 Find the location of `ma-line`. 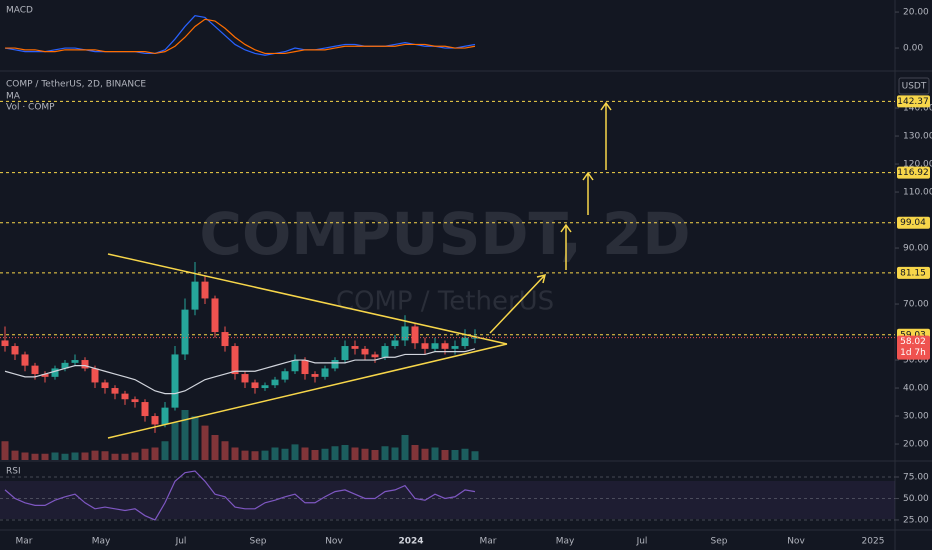

ma-line is located at coordinates (240, 371).